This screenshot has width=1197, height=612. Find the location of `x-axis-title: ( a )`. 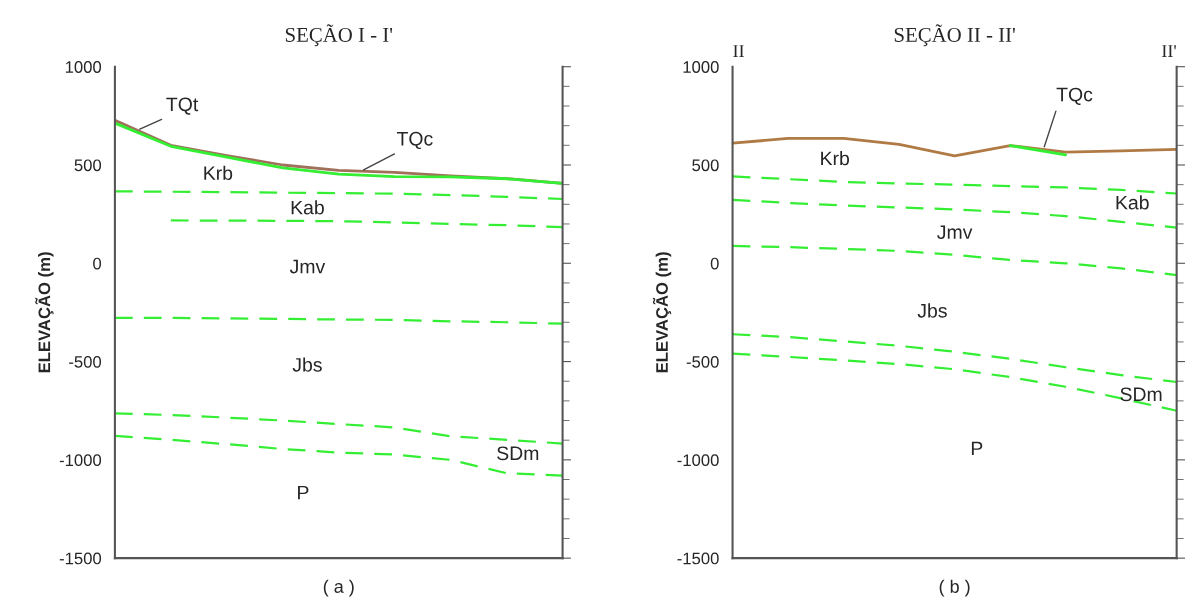

x-axis-title: ( a ) is located at coordinates (338, 588).